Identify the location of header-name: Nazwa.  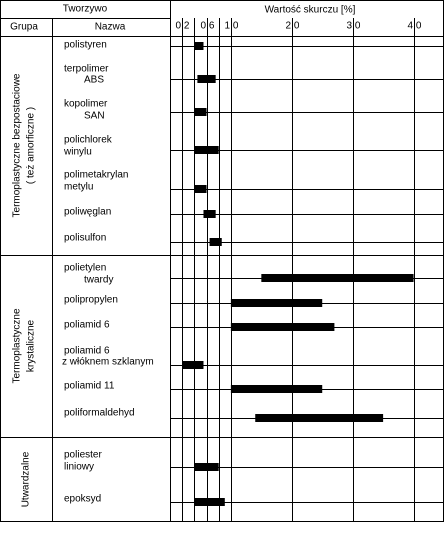
(110, 27).